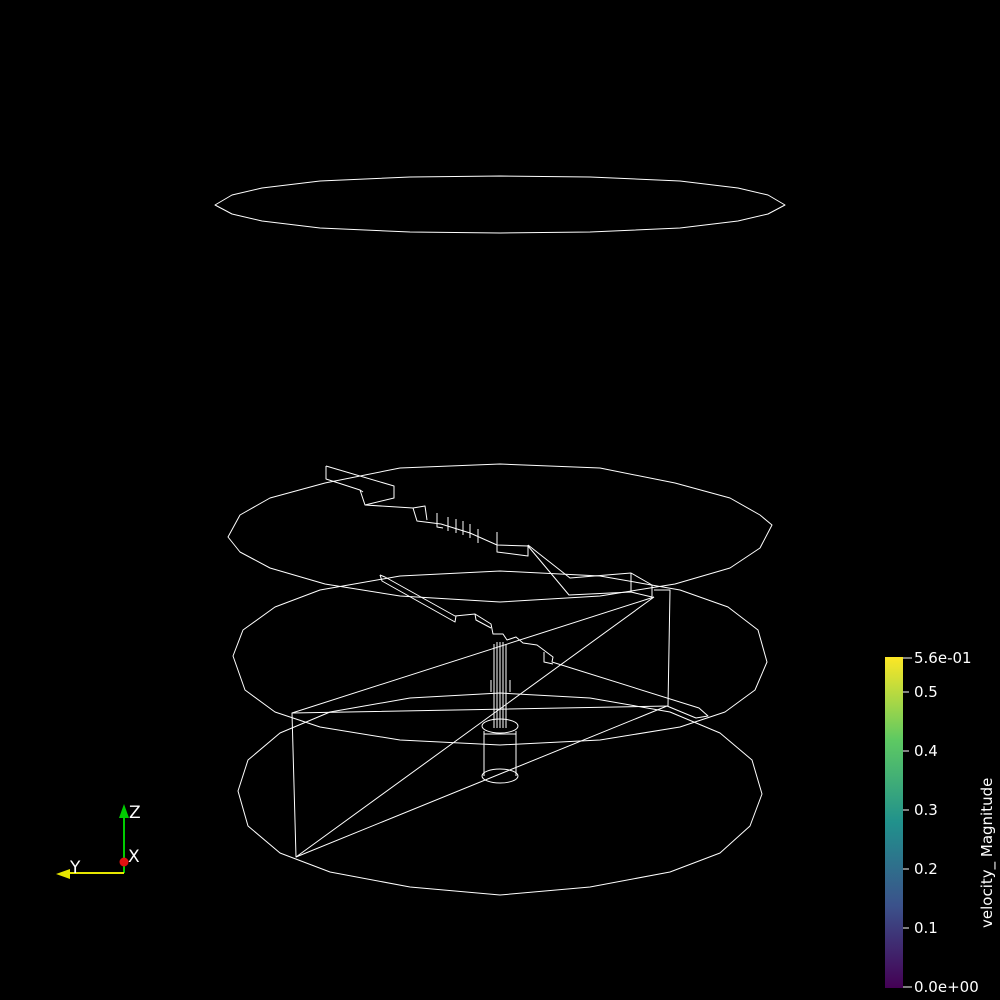 The height and width of the screenshot is (1000, 1000). I want to click on colorbar-tick-label: 0.5, so click(926, 692).